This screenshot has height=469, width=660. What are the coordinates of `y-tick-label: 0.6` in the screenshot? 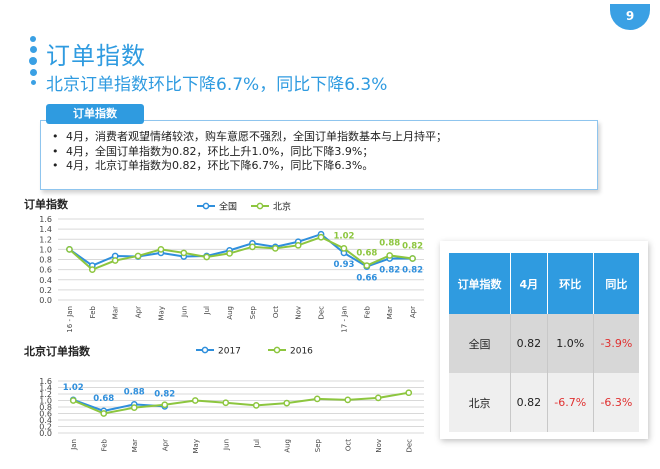 It's located at (45, 270).